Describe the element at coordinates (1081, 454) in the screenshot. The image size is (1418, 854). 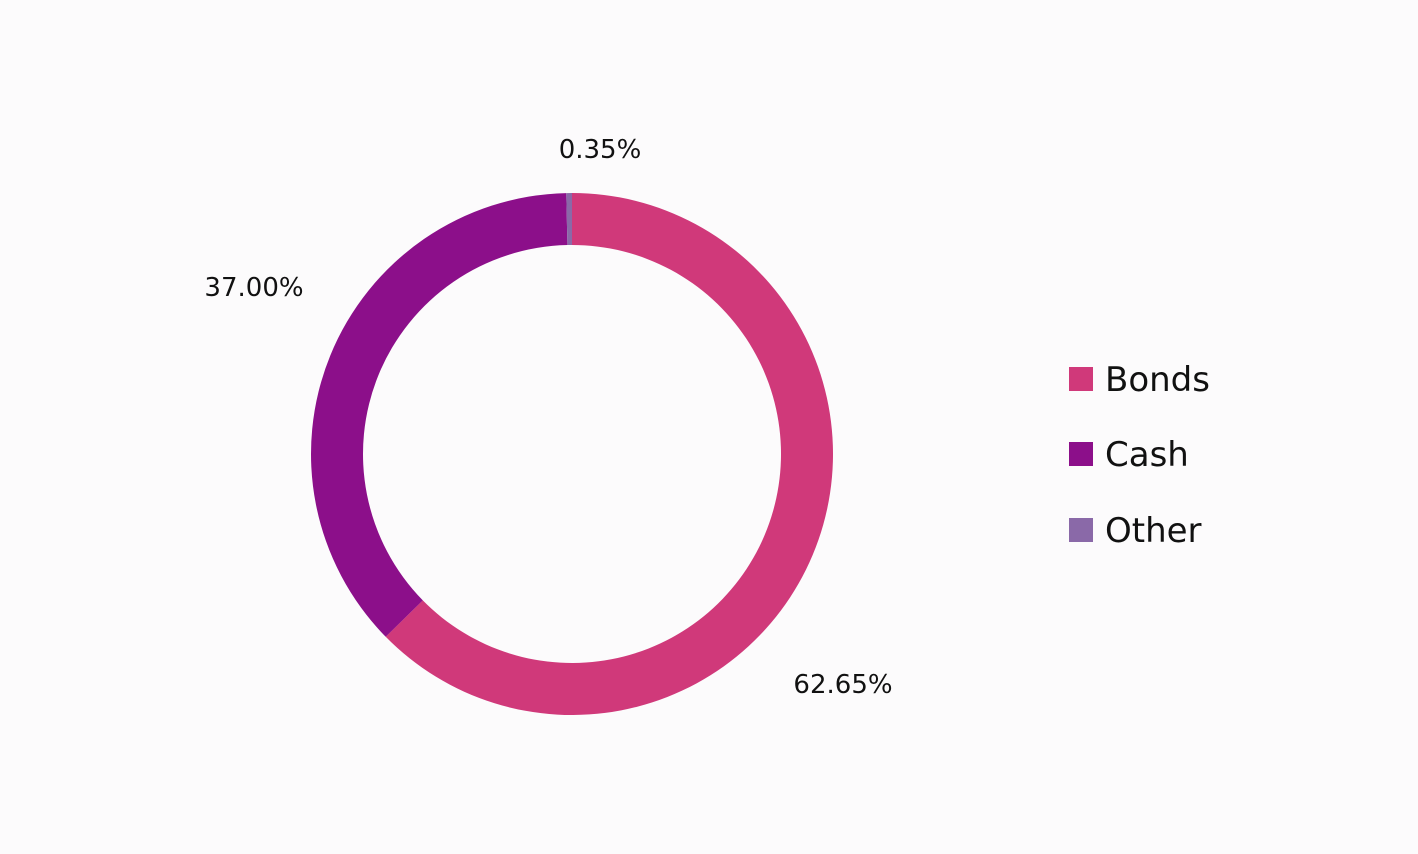
I see `legend-swatch-cash` at that location.